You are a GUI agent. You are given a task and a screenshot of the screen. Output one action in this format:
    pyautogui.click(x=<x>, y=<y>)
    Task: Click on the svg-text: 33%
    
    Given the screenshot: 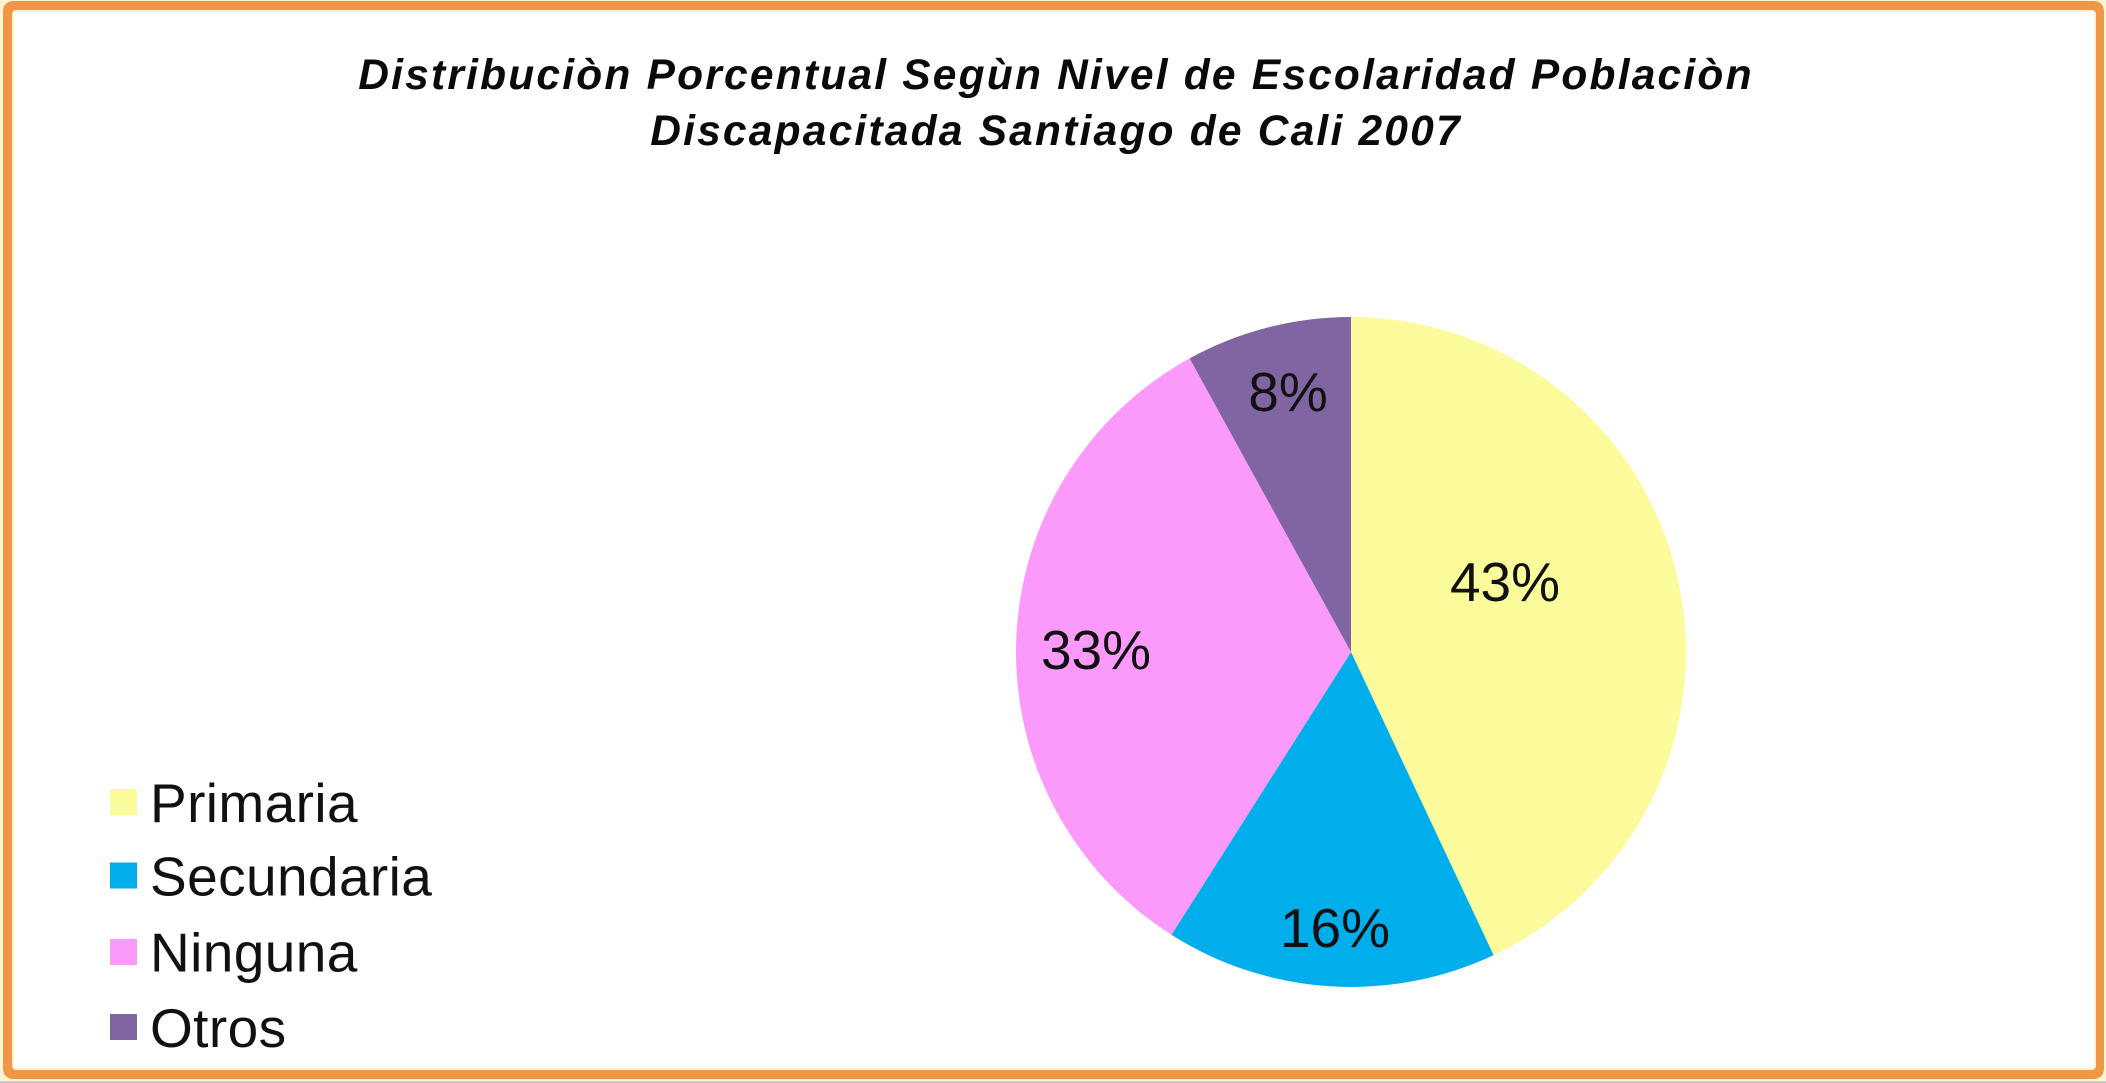 What is the action you would take?
    pyautogui.click(x=1096, y=650)
    